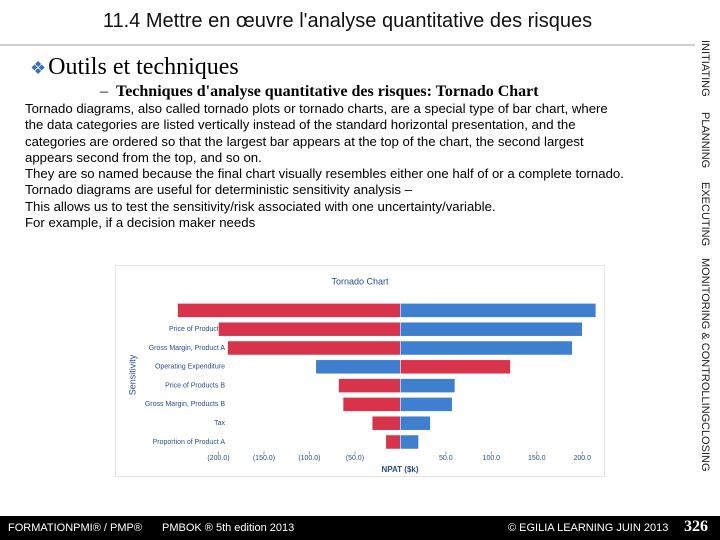 The width and height of the screenshot is (720, 540). Describe the element at coordinates (75, 528) in the screenshot. I see `footer-left: FORMATIONPMI® / PMP®` at that location.